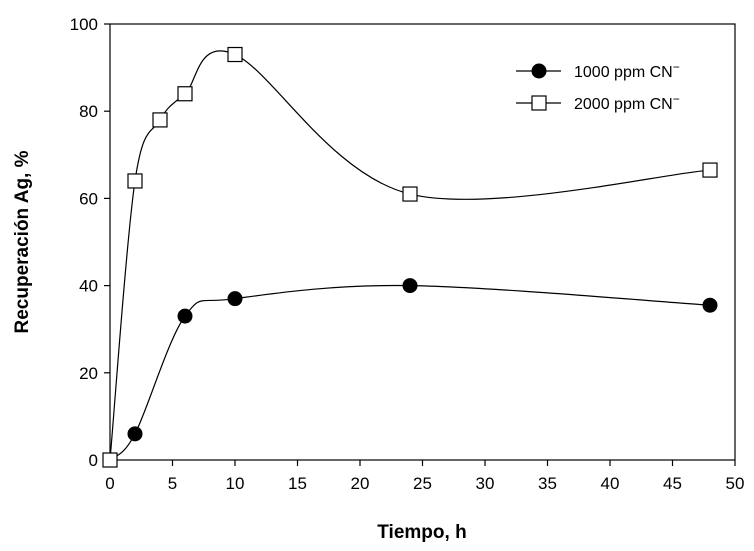  Describe the element at coordinates (172, 483) in the screenshot. I see `x-tick-label: 5` at that location.